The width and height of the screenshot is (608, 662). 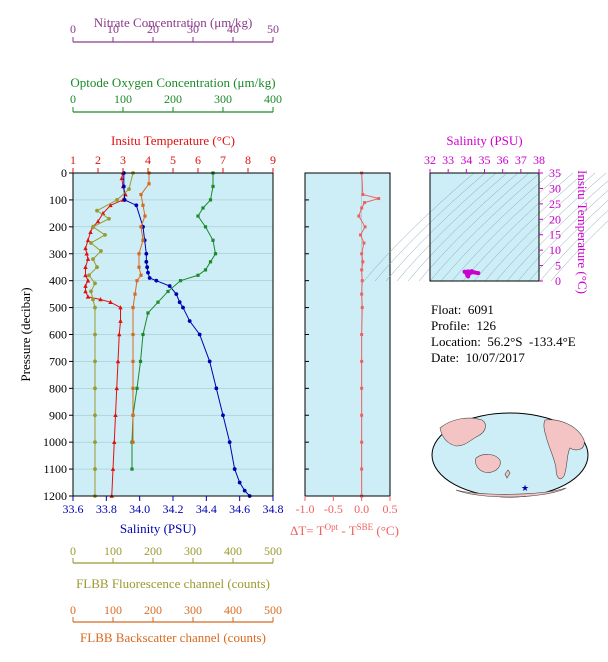 What do you see at coordinates (98, 160) in the screenshot?
I see `temperature-tick-label: 2` at bounding box center [98, 160].